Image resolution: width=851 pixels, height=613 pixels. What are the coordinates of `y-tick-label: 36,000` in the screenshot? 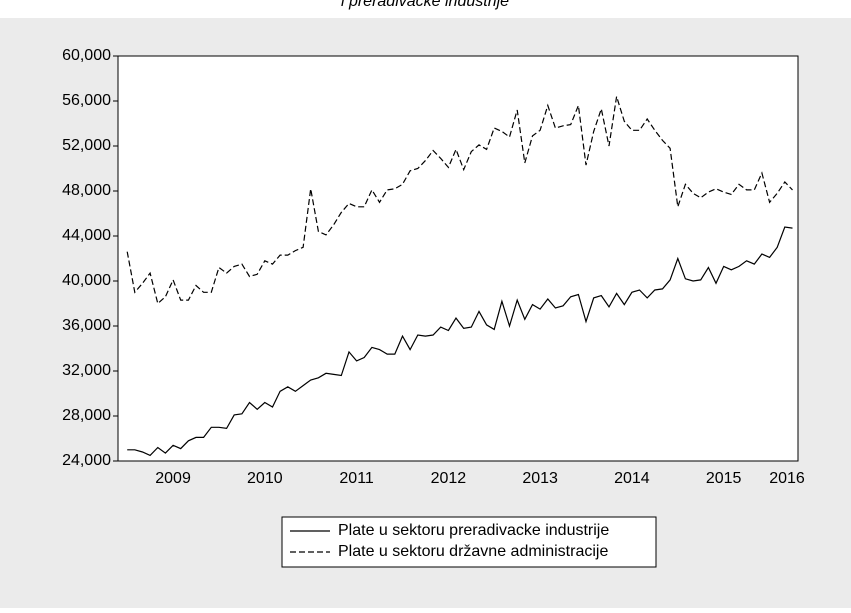 It's located at (86, 325).